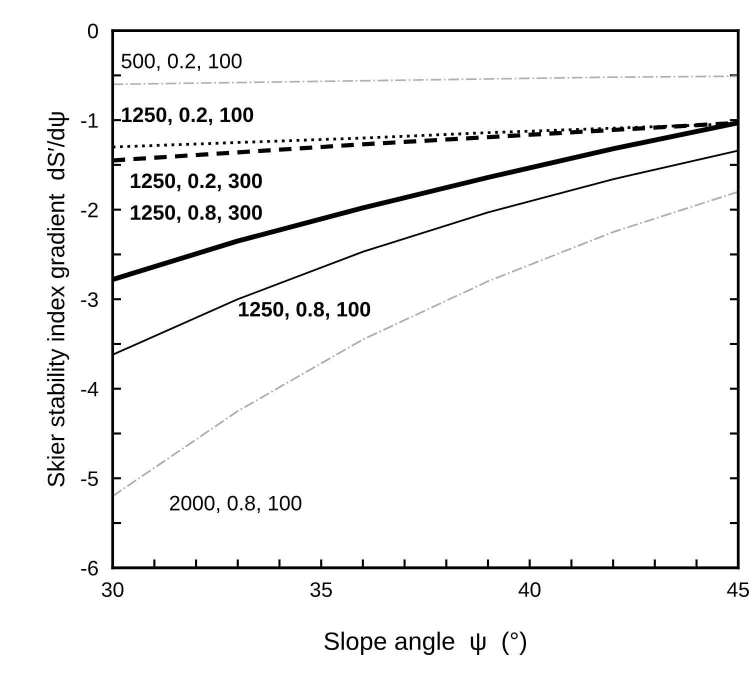 Image resolution: width=751 pixels, height=680 pixels. What do you see at coordinates (236, 504) in the screenshot?
I see `series-label: 2000, 0.8, 100` at bounding box center [236, 504].